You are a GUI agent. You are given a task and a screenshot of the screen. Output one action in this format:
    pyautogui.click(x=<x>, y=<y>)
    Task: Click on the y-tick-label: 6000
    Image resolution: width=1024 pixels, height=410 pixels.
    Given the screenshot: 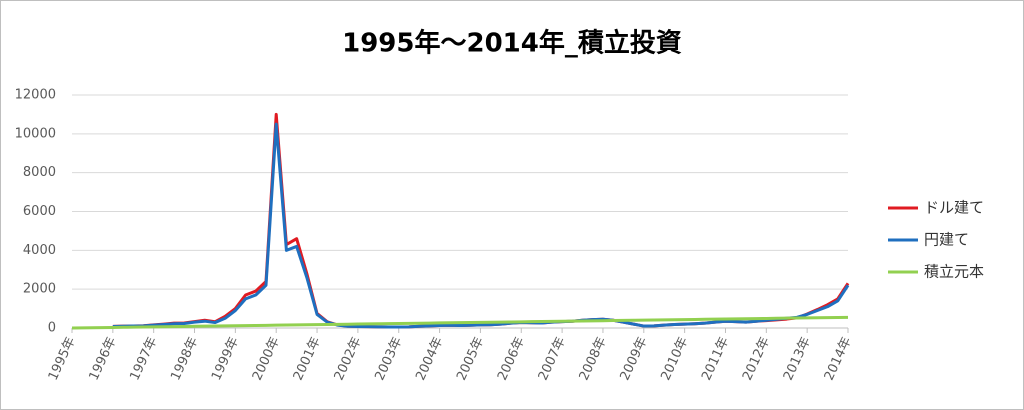 What is the action you would take?
    pyautogui.click(x=39, y=211)
    